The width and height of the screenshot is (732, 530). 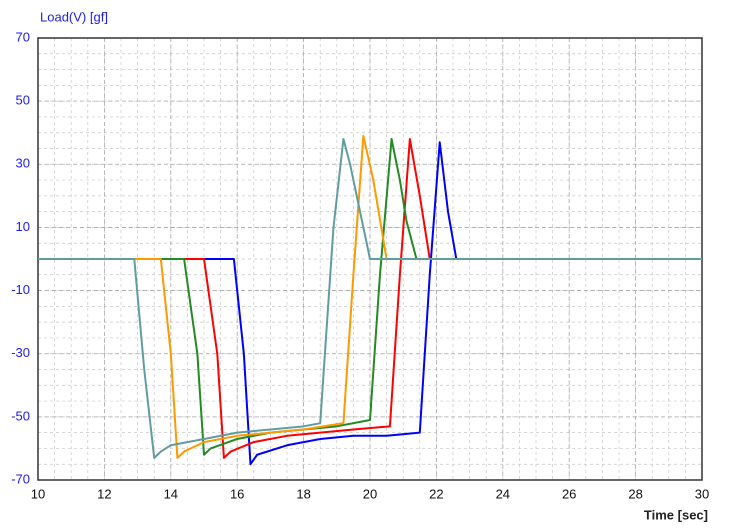 What do you see at coordinates (23, 163) in the screenshot?
I see `y-tick-label: 30` at bounding box center [23, 163].